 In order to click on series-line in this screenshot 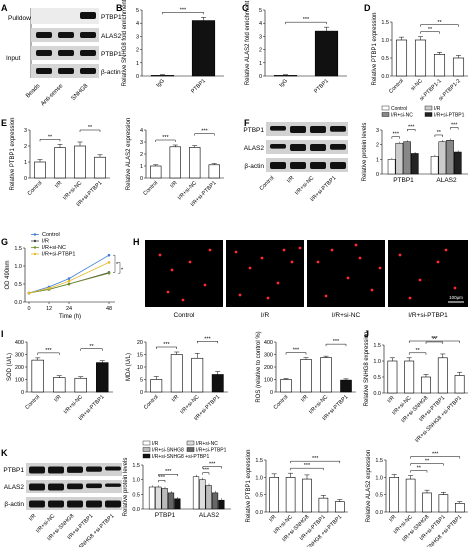, I will do `click(69, 283)`.